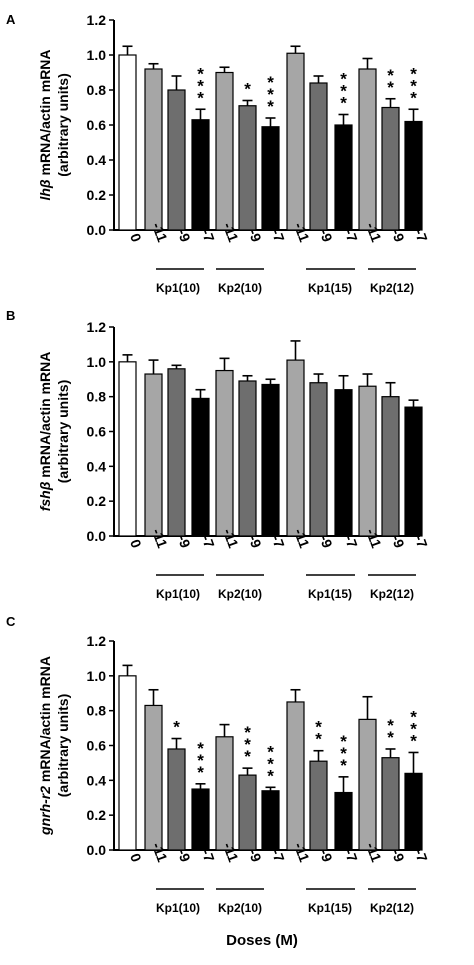 This screenshot has height=965, width=474. I want to click on y-axis-title: lhβ mRNA/actin mRNA, so click(45, 124).